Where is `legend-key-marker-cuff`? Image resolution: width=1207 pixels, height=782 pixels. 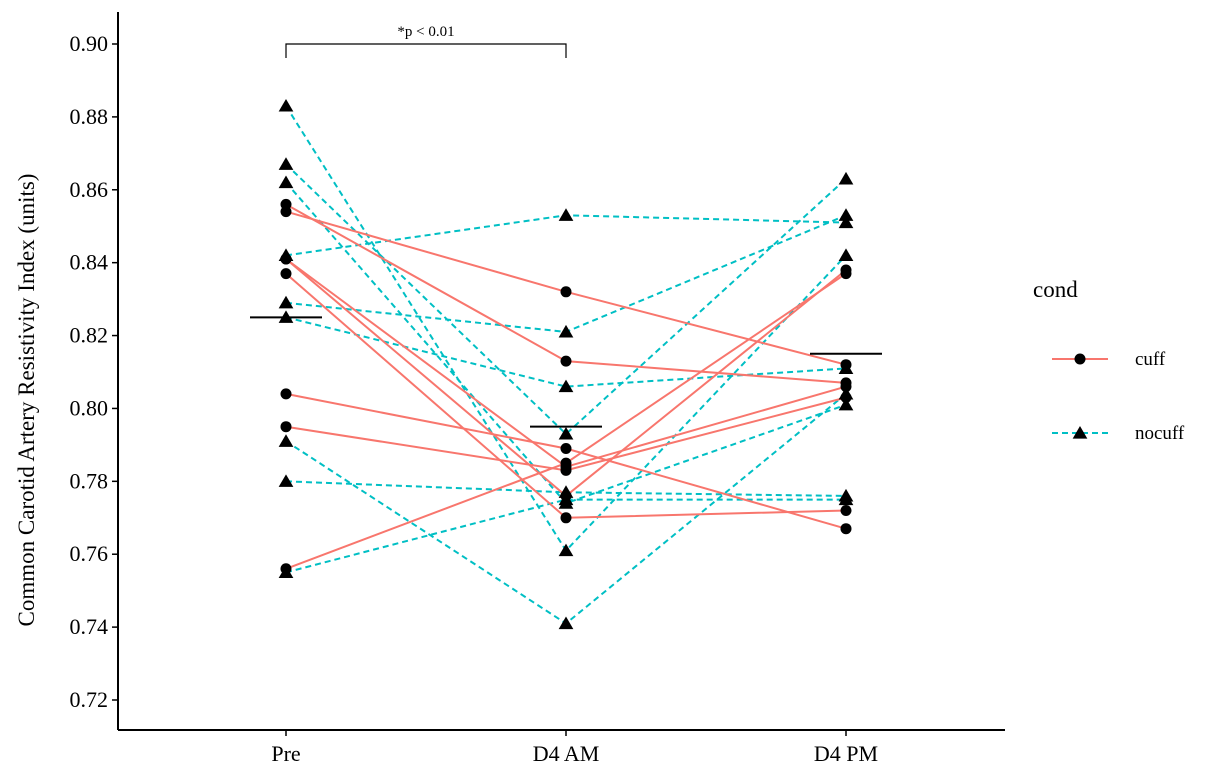
legend-key-marker-cuff is located at coordinates (1080, 359).